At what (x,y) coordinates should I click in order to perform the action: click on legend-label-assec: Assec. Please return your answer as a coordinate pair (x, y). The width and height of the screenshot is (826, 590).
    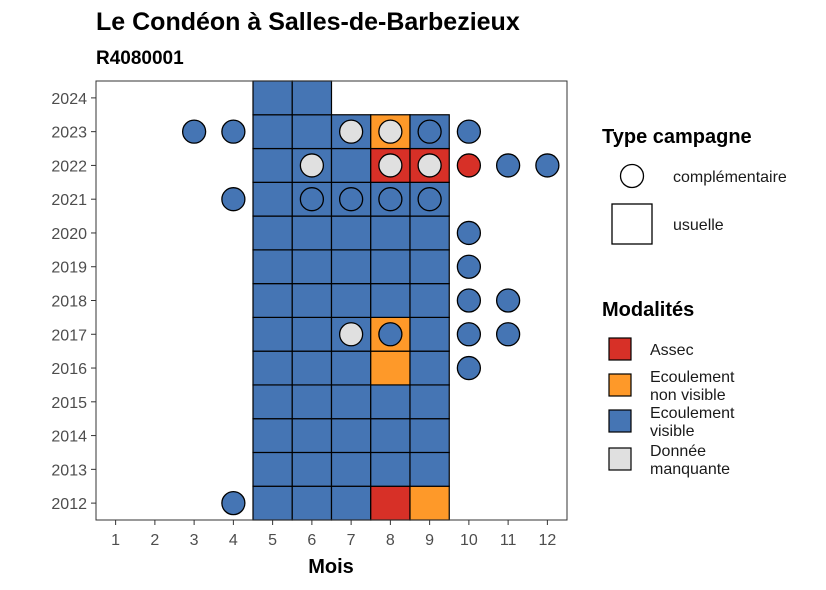
    Looking at the image, I should click on (672, 350).